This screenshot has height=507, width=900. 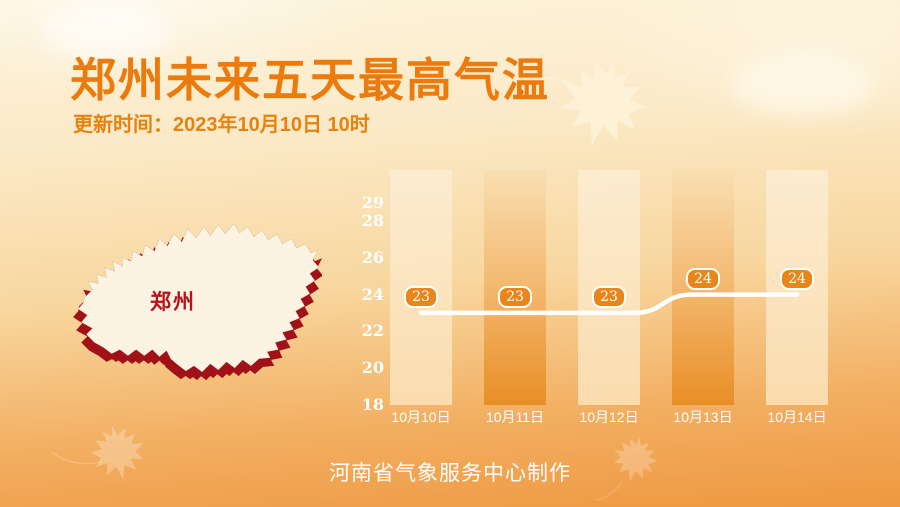 What do you see at coordinates (515, 417) in the screenshot?
I see `x-axis-label: 10月11日` at bounding box center [515, 417].